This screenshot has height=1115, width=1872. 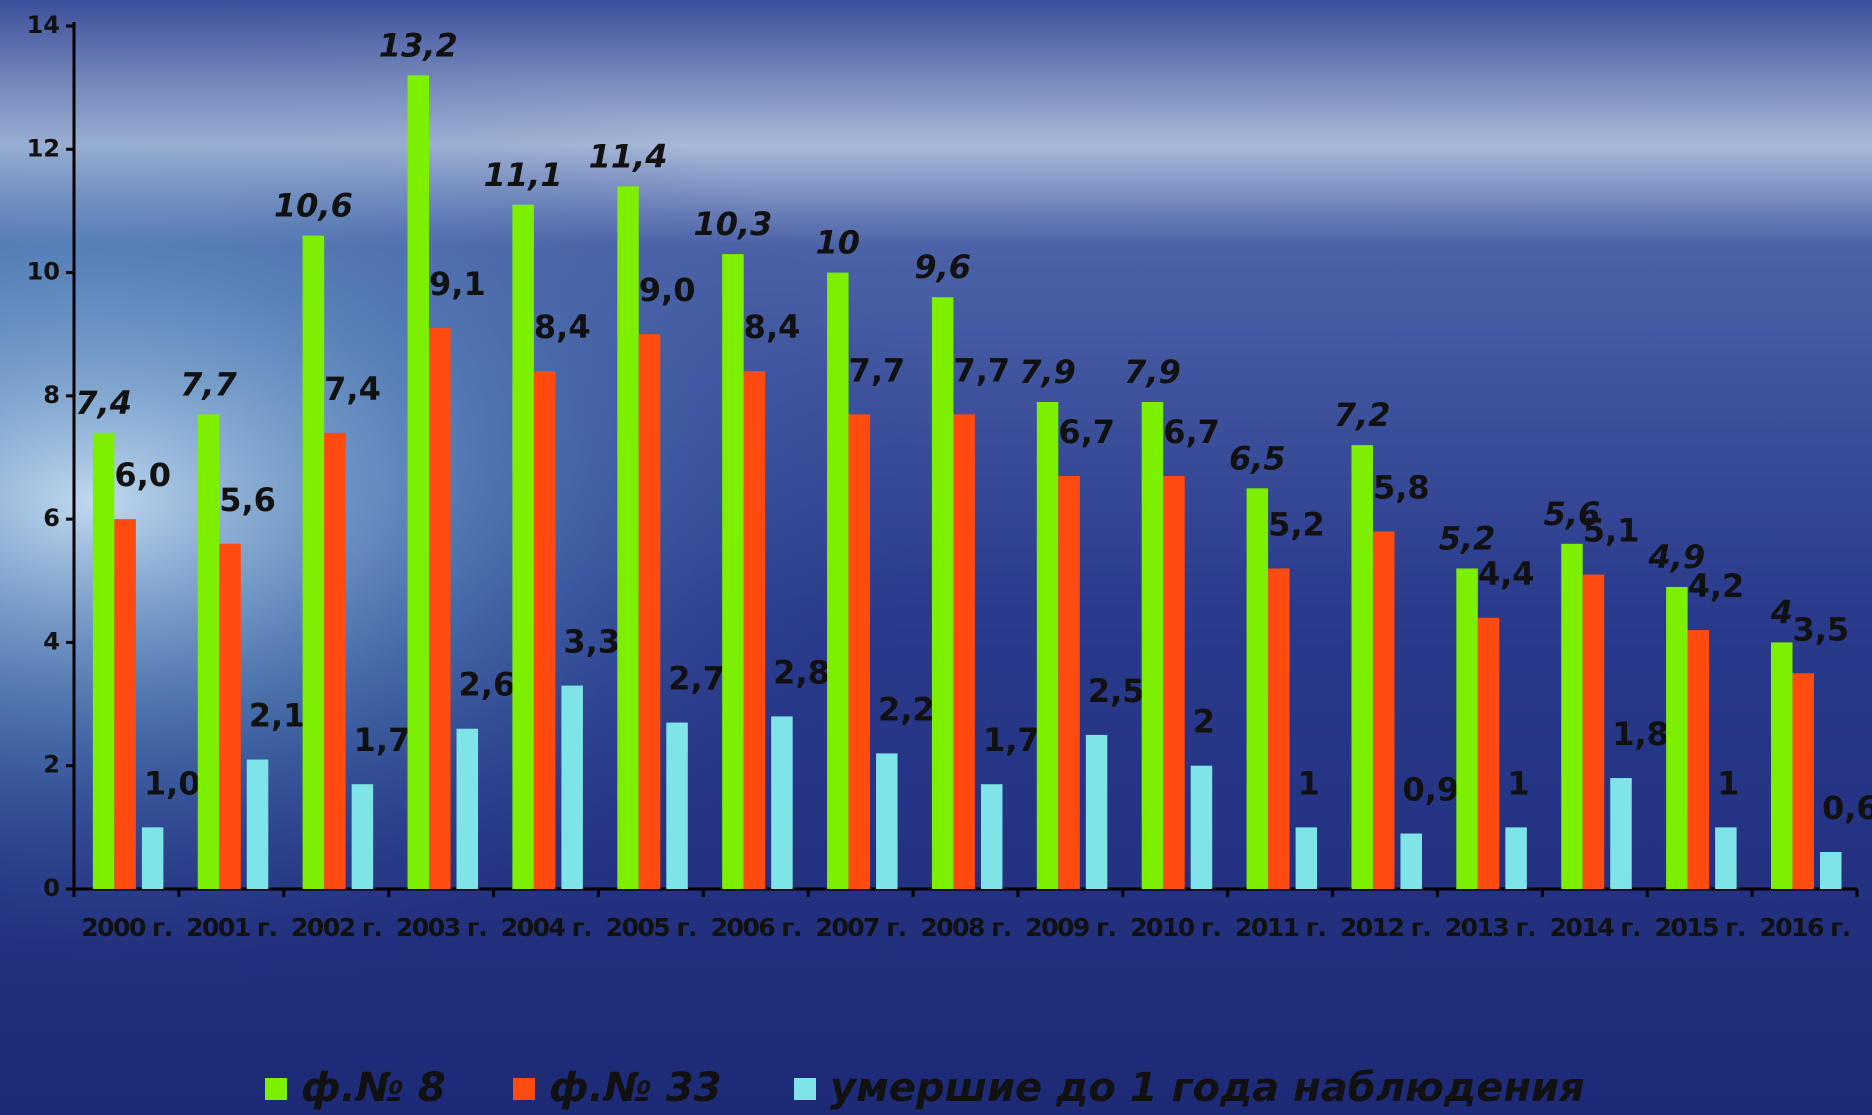 What do you see at coordinates (43, 25) in the screenshot?
I see `y-tick-label: 14` at bounding box center [43, 25].